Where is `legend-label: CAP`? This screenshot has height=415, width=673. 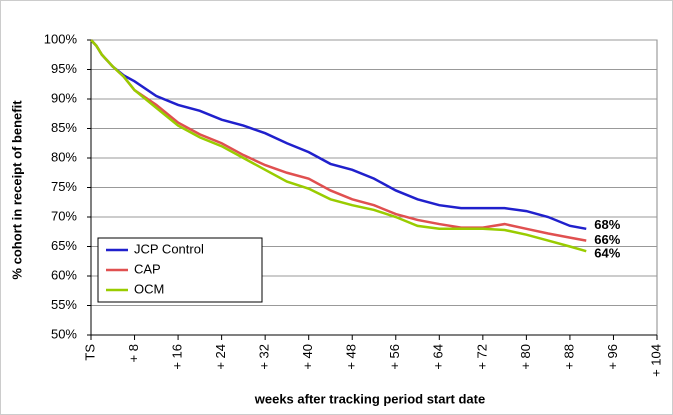
legend-label: CAP is located at coordinates (147, 268).